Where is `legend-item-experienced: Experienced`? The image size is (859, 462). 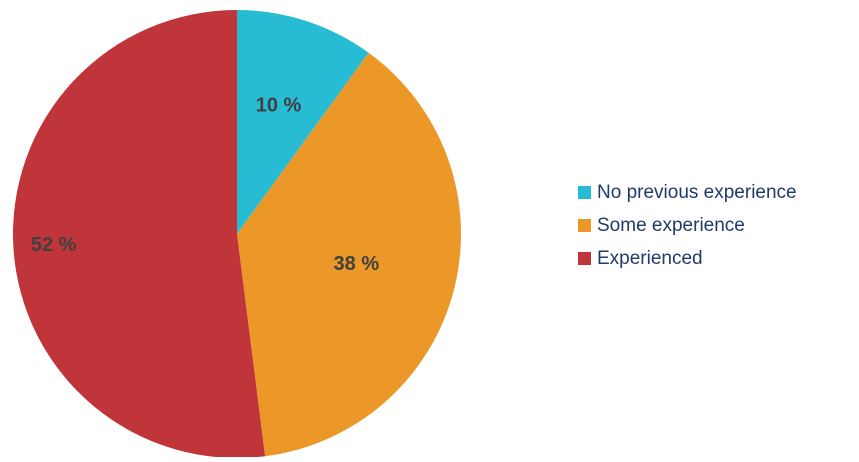 legend-item-experienced: Experienced is located at coordinates (687, 258).